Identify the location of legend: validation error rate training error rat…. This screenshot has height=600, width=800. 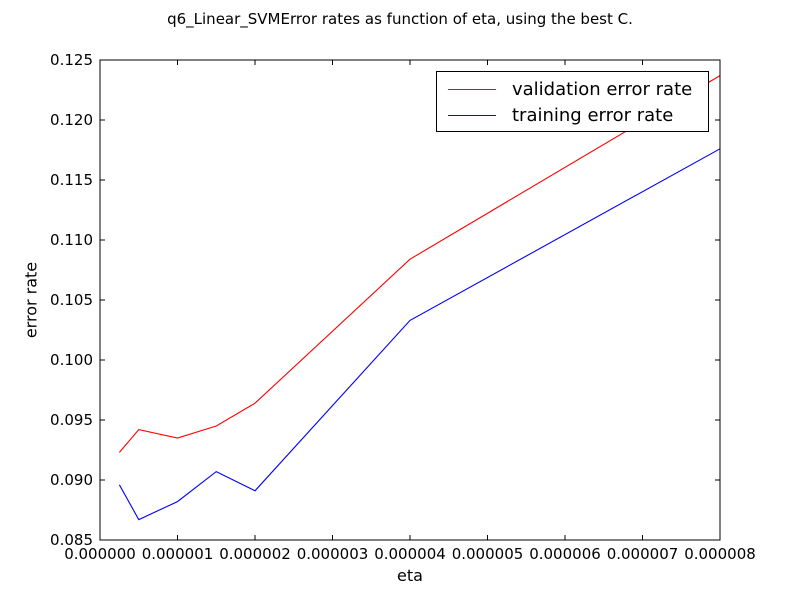
(572, 101).